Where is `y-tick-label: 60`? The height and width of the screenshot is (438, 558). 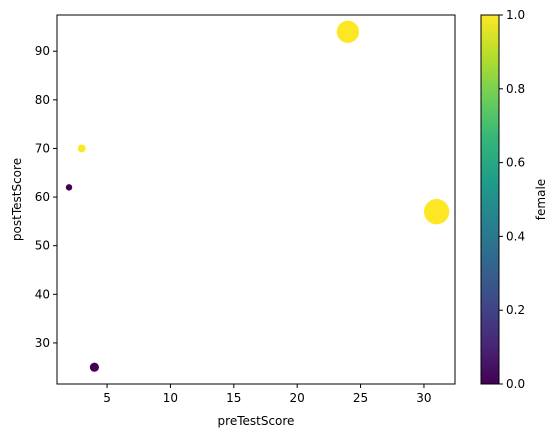
y-tick-label: 60 is located at coordinates (42, 197).